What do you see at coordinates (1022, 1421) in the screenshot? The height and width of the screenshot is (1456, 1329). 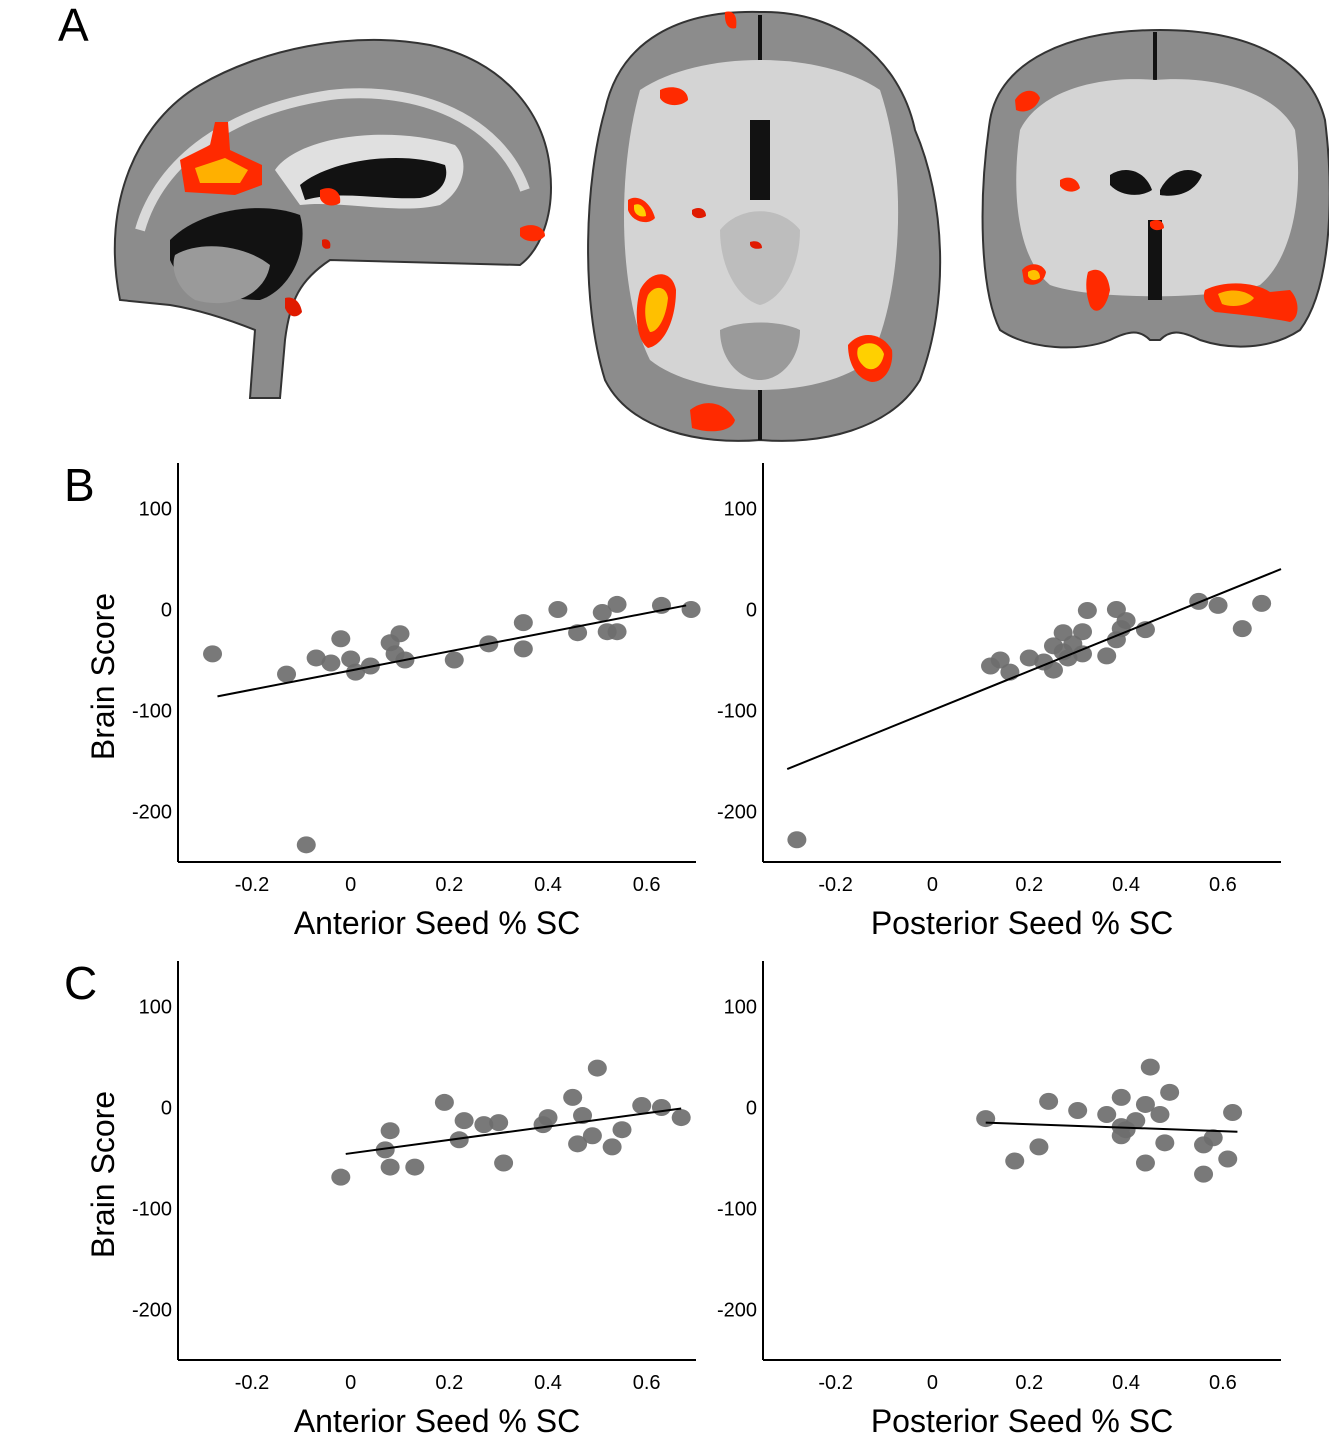 I see `x-axis-title: Posterior Seed % SC` at bounding box center [1022, 1421].